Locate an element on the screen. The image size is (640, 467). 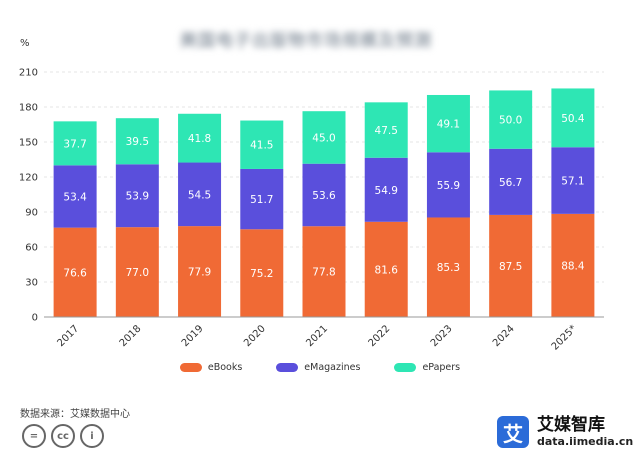
data-label-emagazines: 51.7 is located at coordinates (261, 200).